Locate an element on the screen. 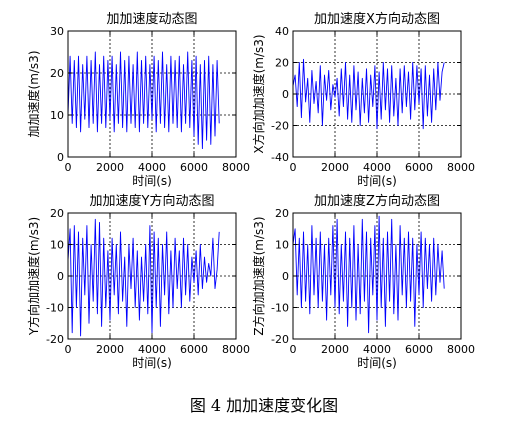 The image size is (528, 427). y-tick-label: 30 is located at coordinates (57, 31).